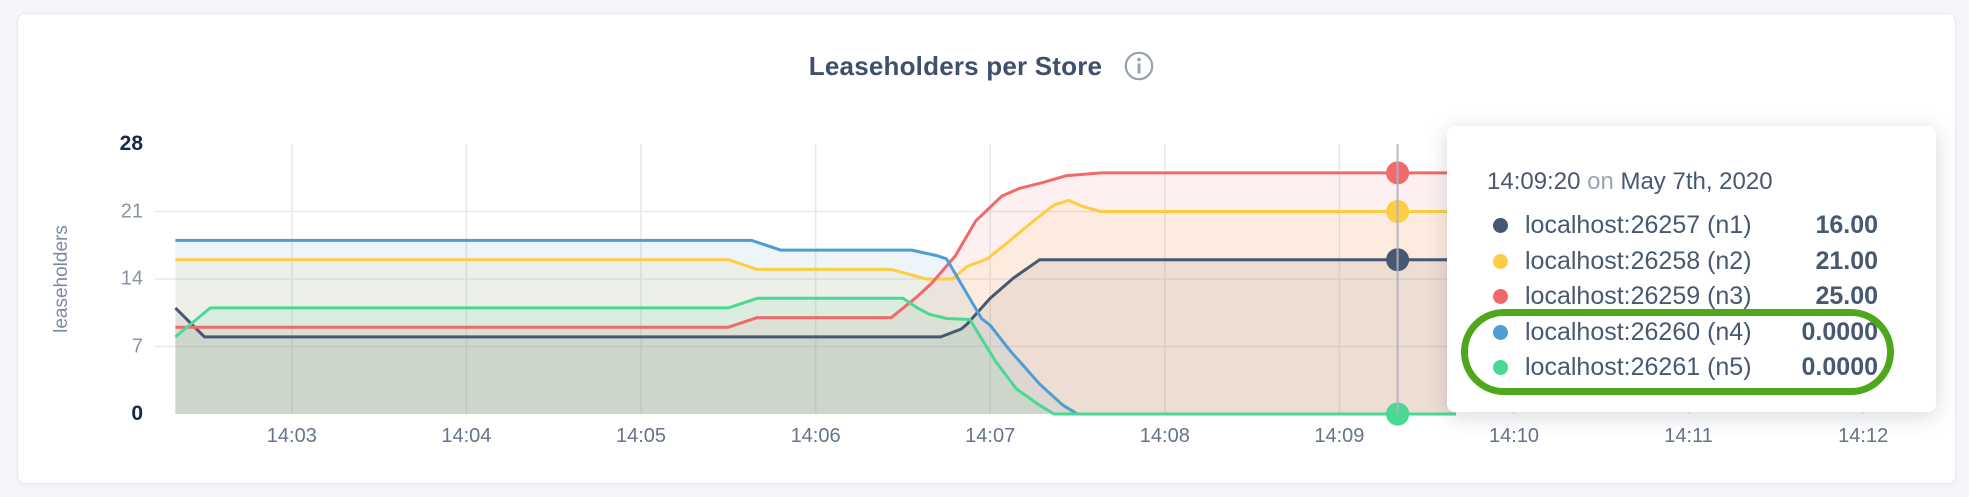 The image size is (1969, 497). I want to click on tooltip-row: localhost:26257 (n1) 16.00, so click(1682, 226).